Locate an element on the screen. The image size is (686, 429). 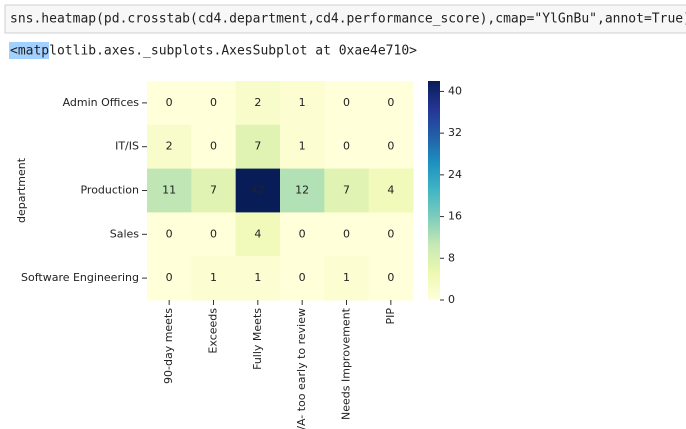
cell-annotation: 42 is located at coordinates (258, 190).